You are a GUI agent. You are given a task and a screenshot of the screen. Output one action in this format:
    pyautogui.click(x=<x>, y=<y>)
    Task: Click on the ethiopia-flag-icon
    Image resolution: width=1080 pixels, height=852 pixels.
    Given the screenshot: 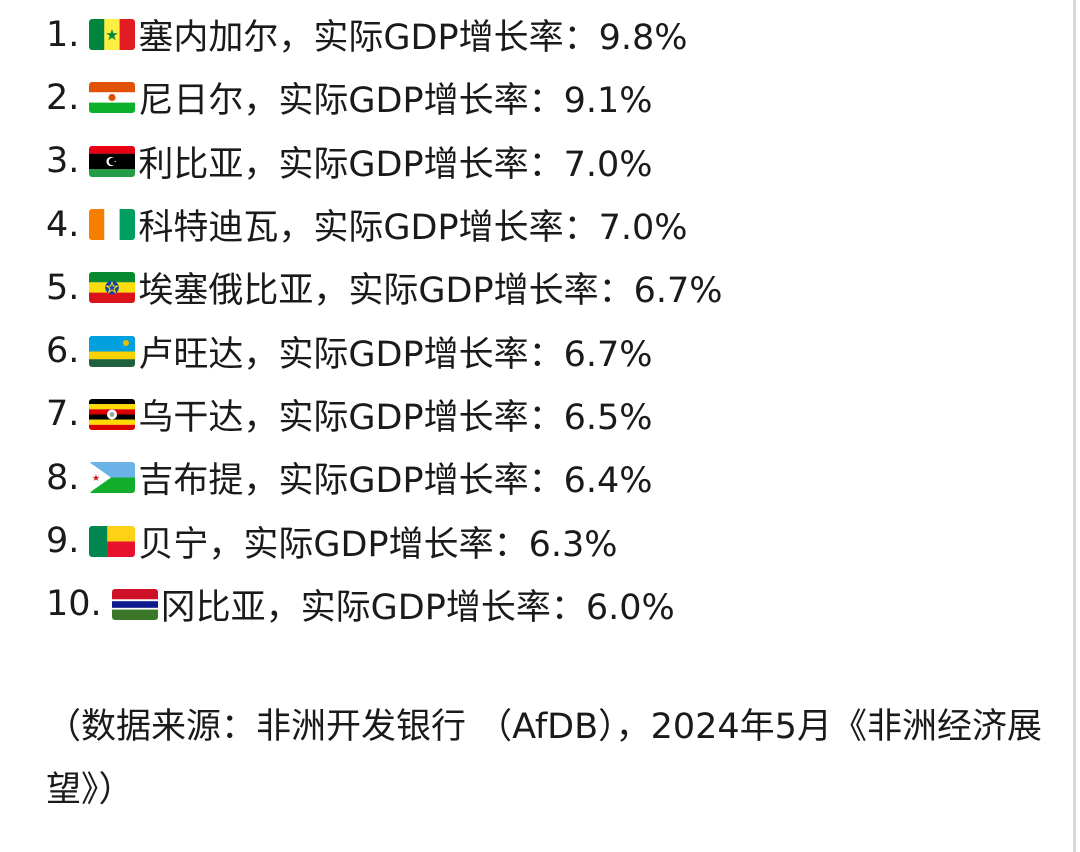 What is the action you would take?
    pyautogui.click(x=112, y=288)
    